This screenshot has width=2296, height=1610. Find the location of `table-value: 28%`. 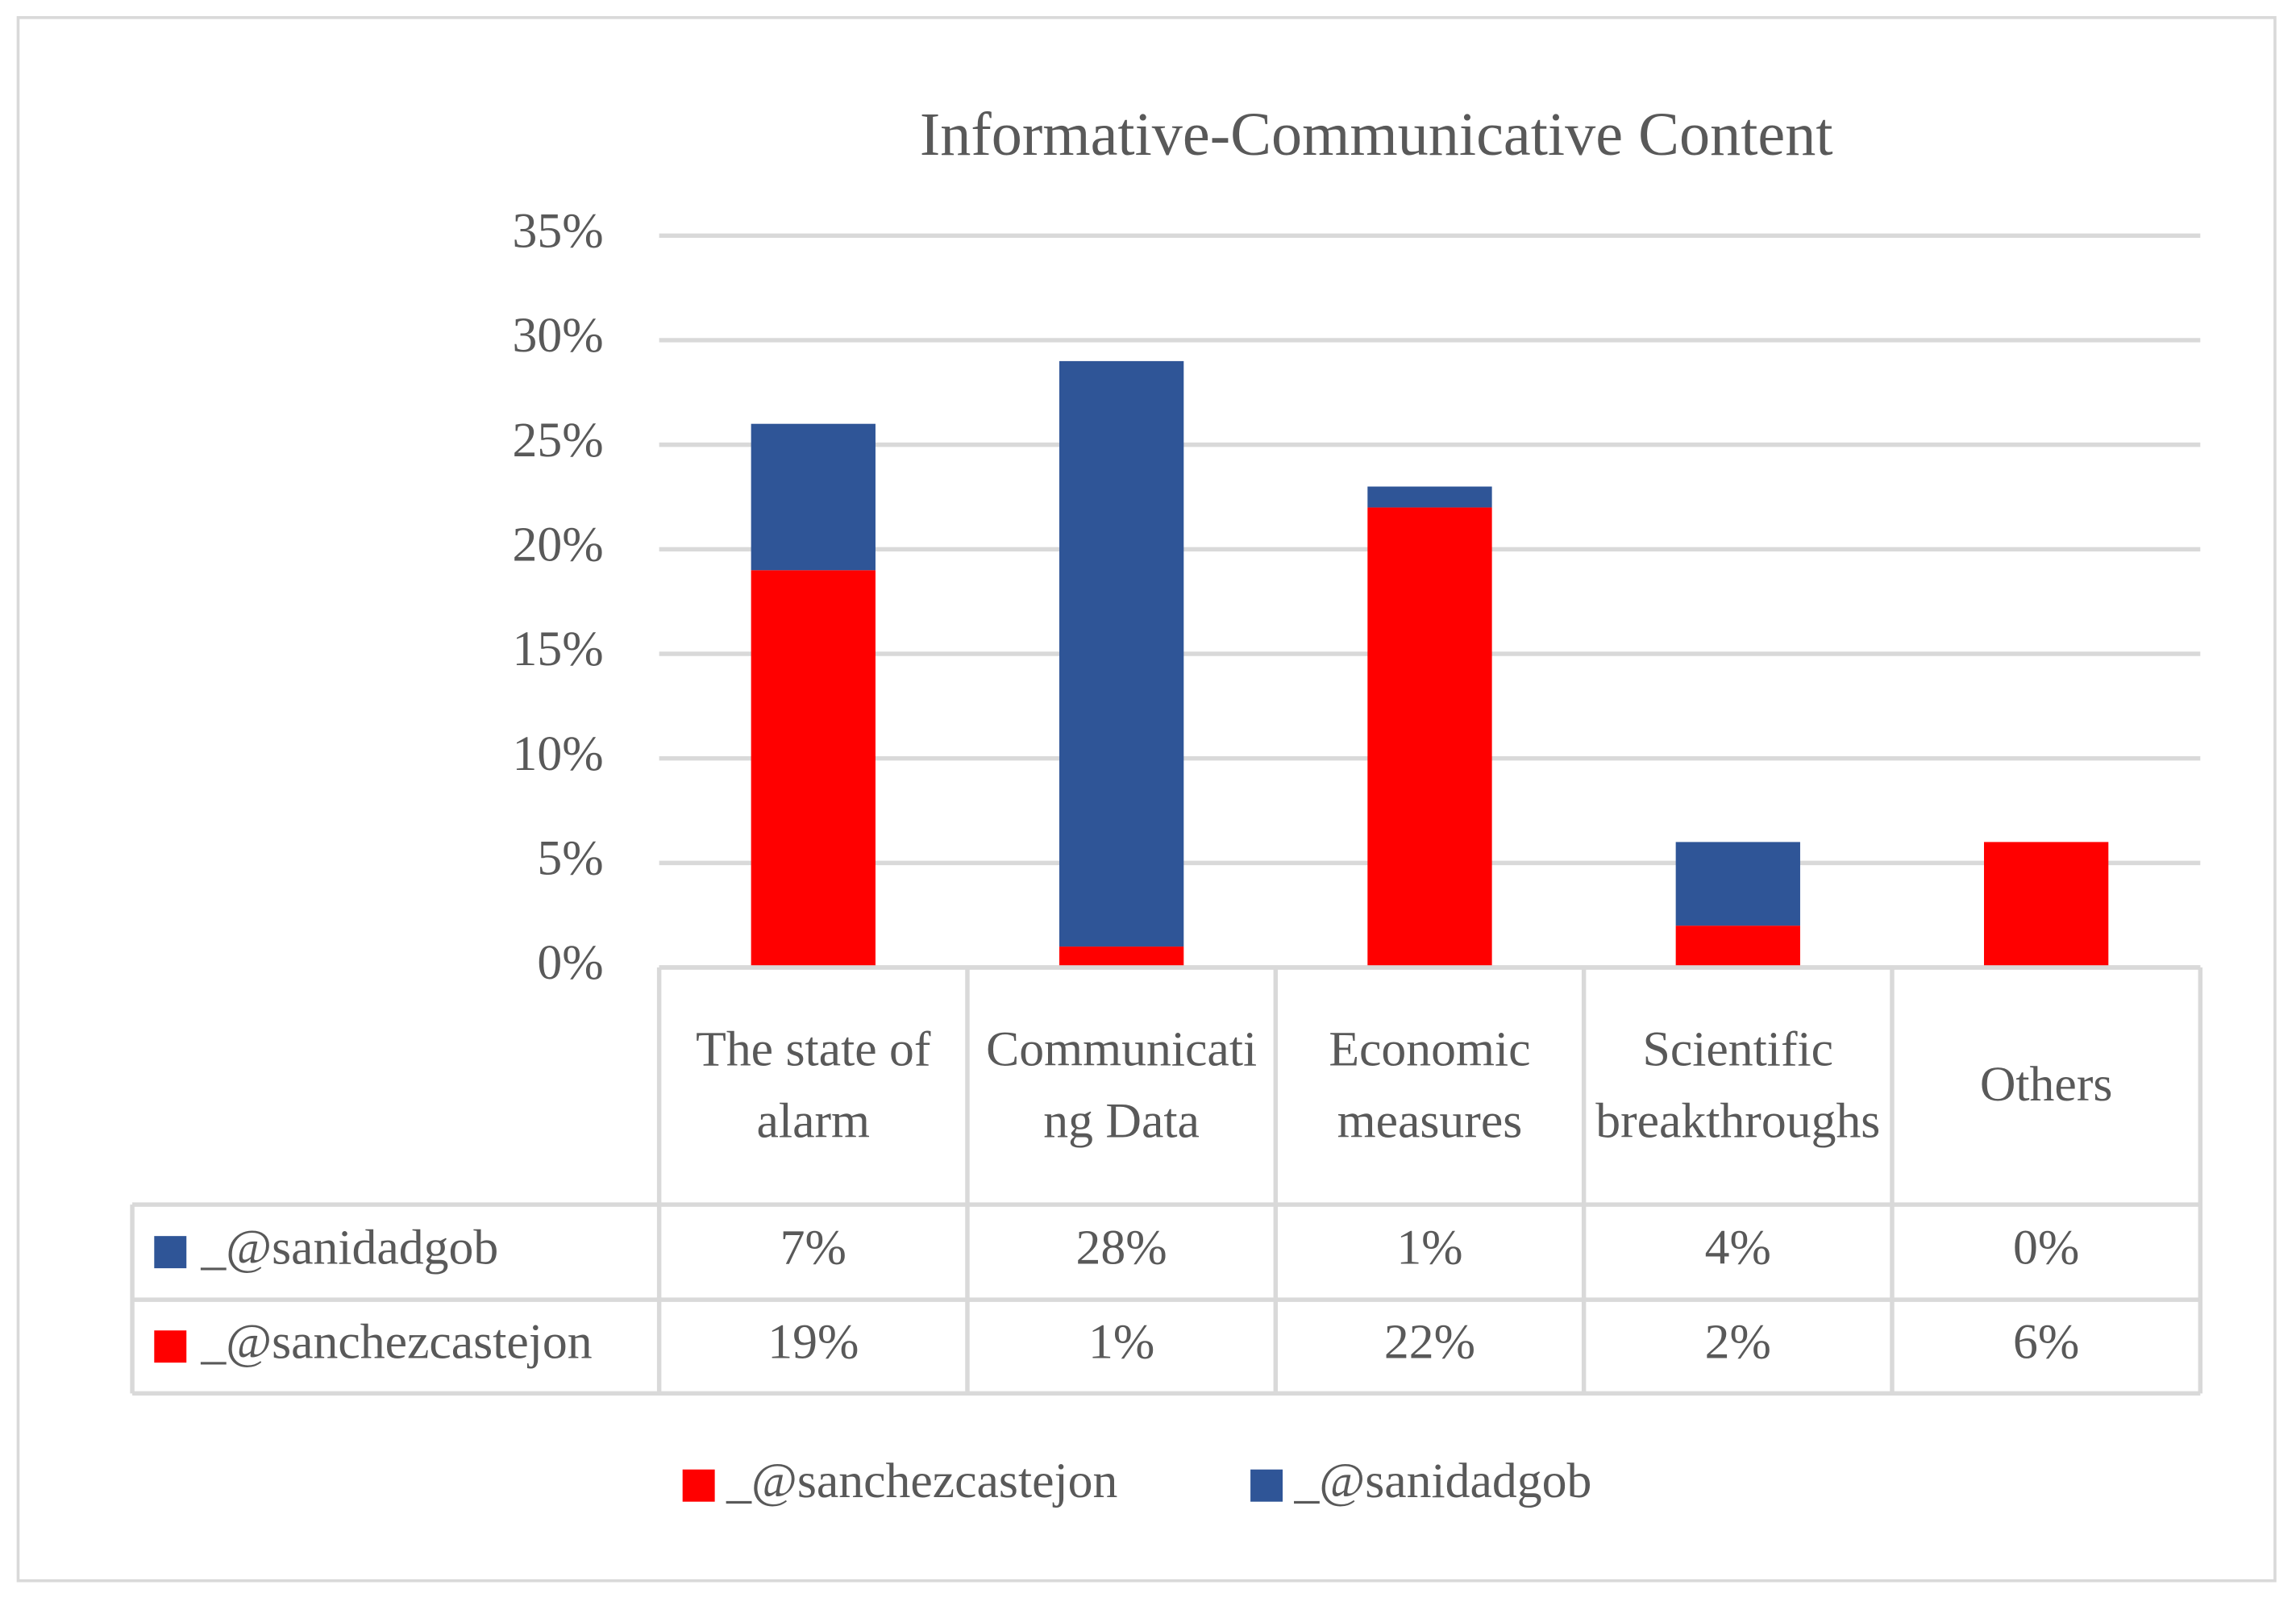

table-value: 28% is located at coordinates (1121, 1247).